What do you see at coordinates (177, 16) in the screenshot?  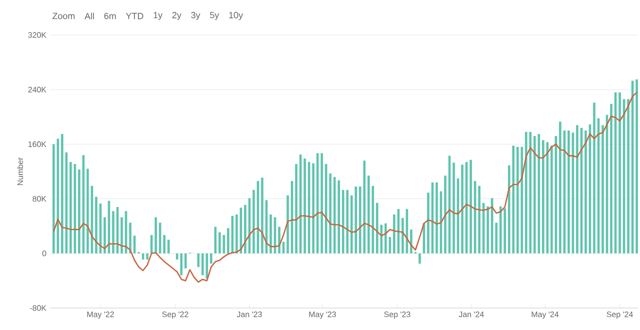 I see `text: 2y` at bounding box center [177, 16].